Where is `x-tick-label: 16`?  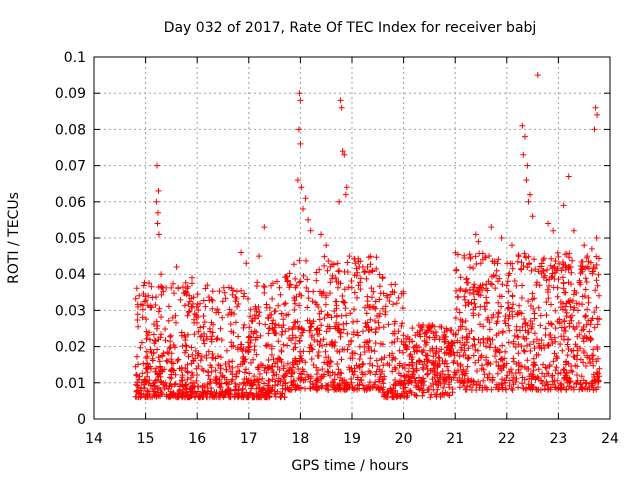 x-tick-label: 16 is located at coordinates (197, 439).